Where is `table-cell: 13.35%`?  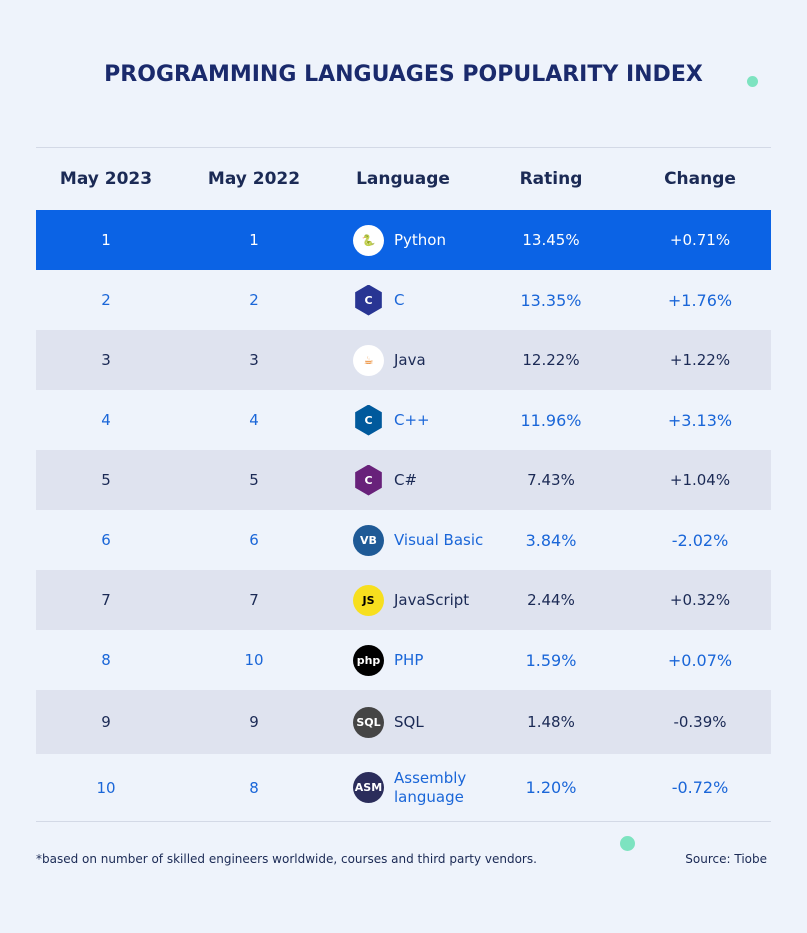
table-cell: 13.35% is located at coordinates (551, 300).